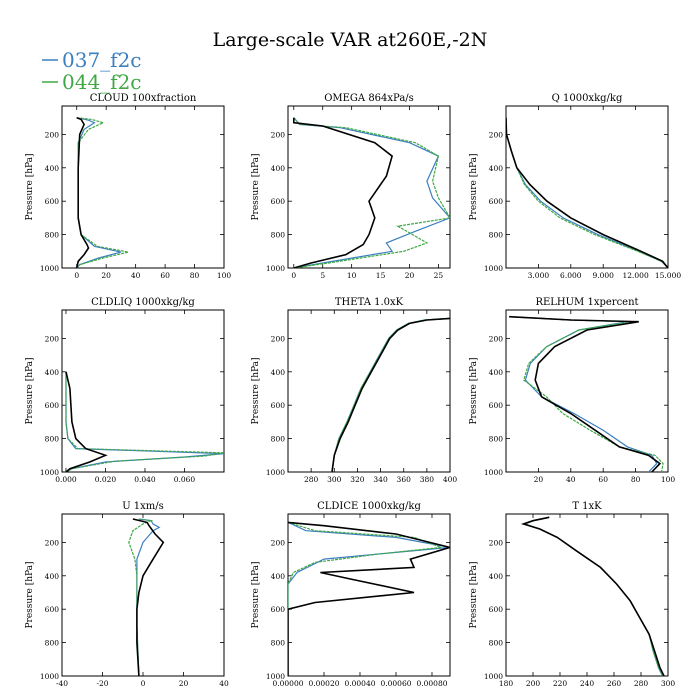  What do you see at coordinates (352, 275) in the screenshot?
I see `x-tick-label: 10` at bounding box center [352, 275].